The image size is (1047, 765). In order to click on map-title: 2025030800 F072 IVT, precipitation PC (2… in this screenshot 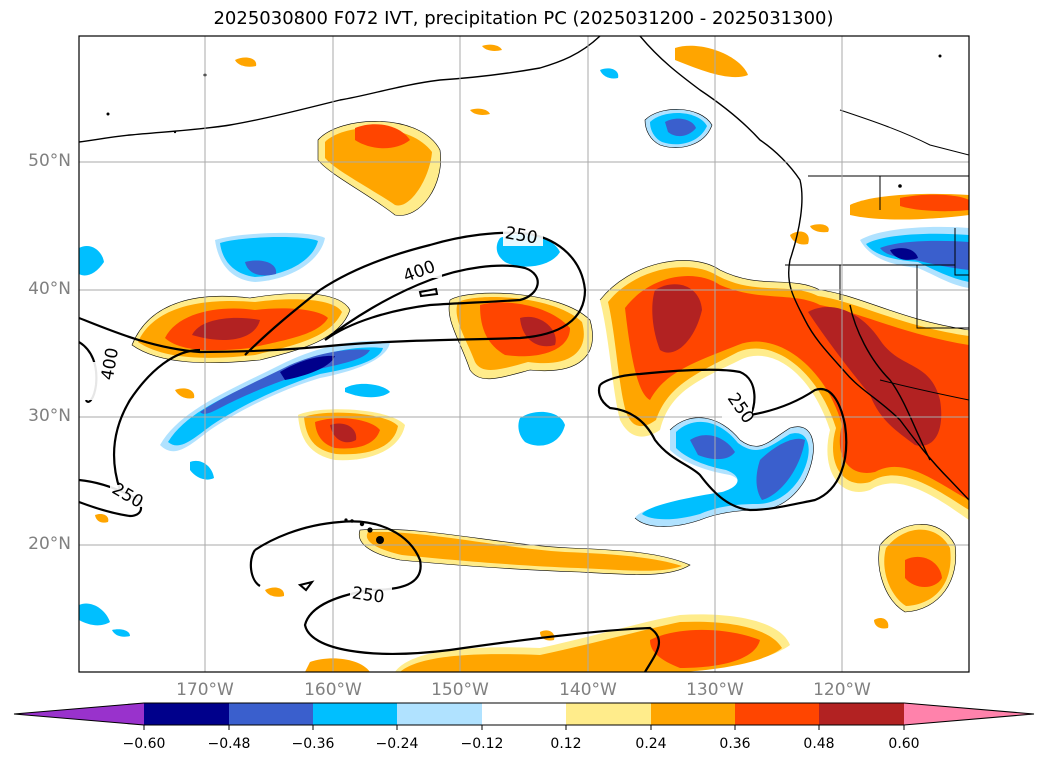, I will do `click(523, 18)`.